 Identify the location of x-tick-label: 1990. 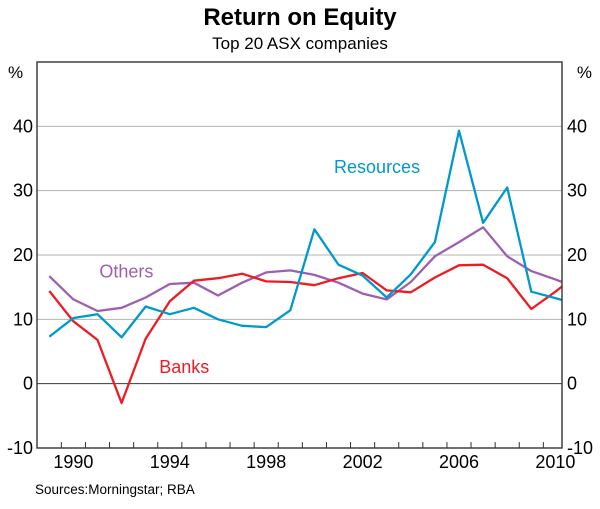
(73, 462).